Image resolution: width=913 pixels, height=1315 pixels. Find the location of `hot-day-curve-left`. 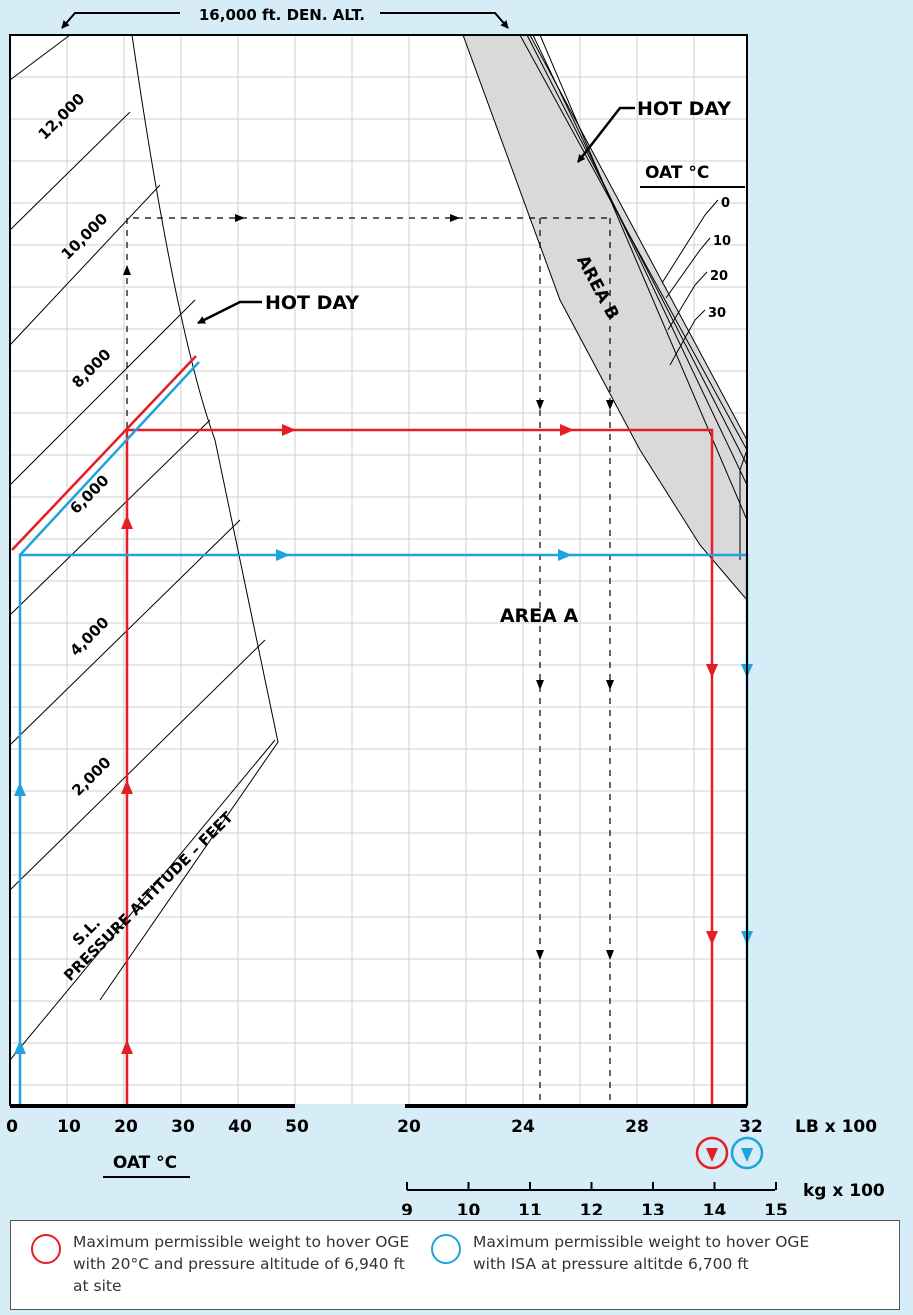

hot-day-curve-left is located at coordinates (189, 517).